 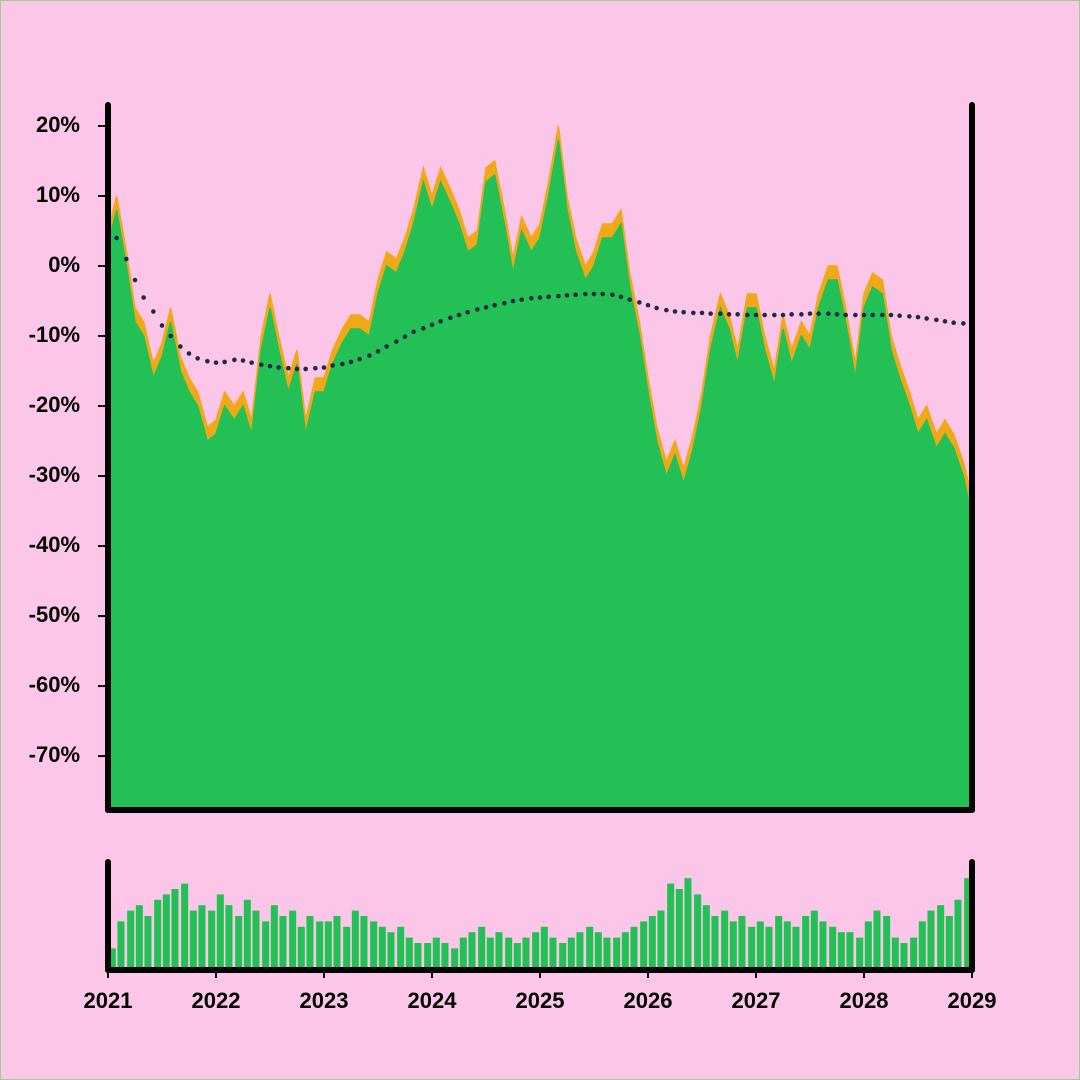 I want to click on x-tick-label: 2021, so click(x=108, y=1000).